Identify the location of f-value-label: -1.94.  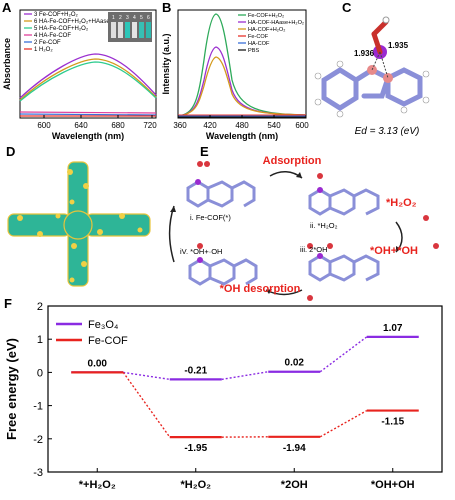
(294, 448).